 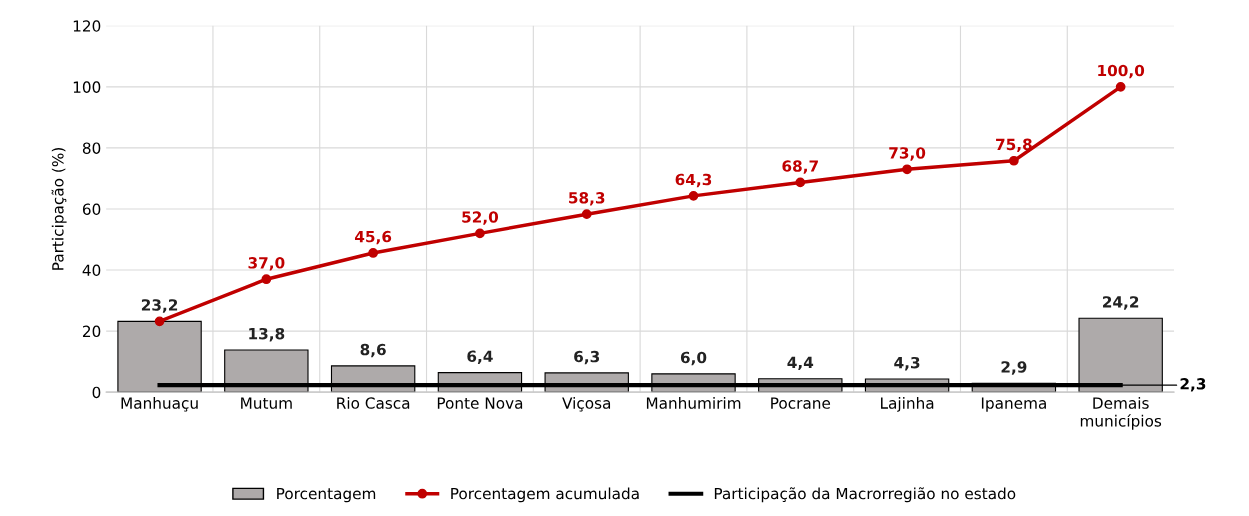 I want to click on data-label: 73,0, so click(x=907, y=154).